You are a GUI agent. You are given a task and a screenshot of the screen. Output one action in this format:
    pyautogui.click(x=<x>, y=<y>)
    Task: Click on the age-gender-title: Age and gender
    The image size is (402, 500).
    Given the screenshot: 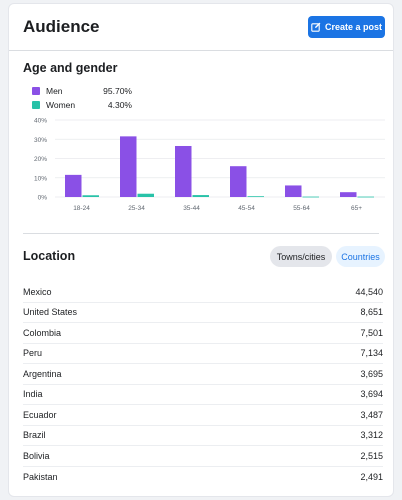 What is the action you would take?
    pyautogui.click(x=70, y=68)
    